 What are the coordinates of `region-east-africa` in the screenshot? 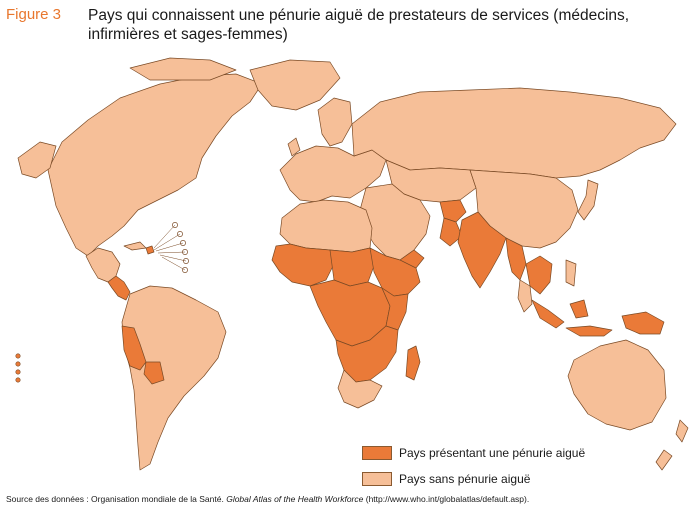 It's located at (395, 309).